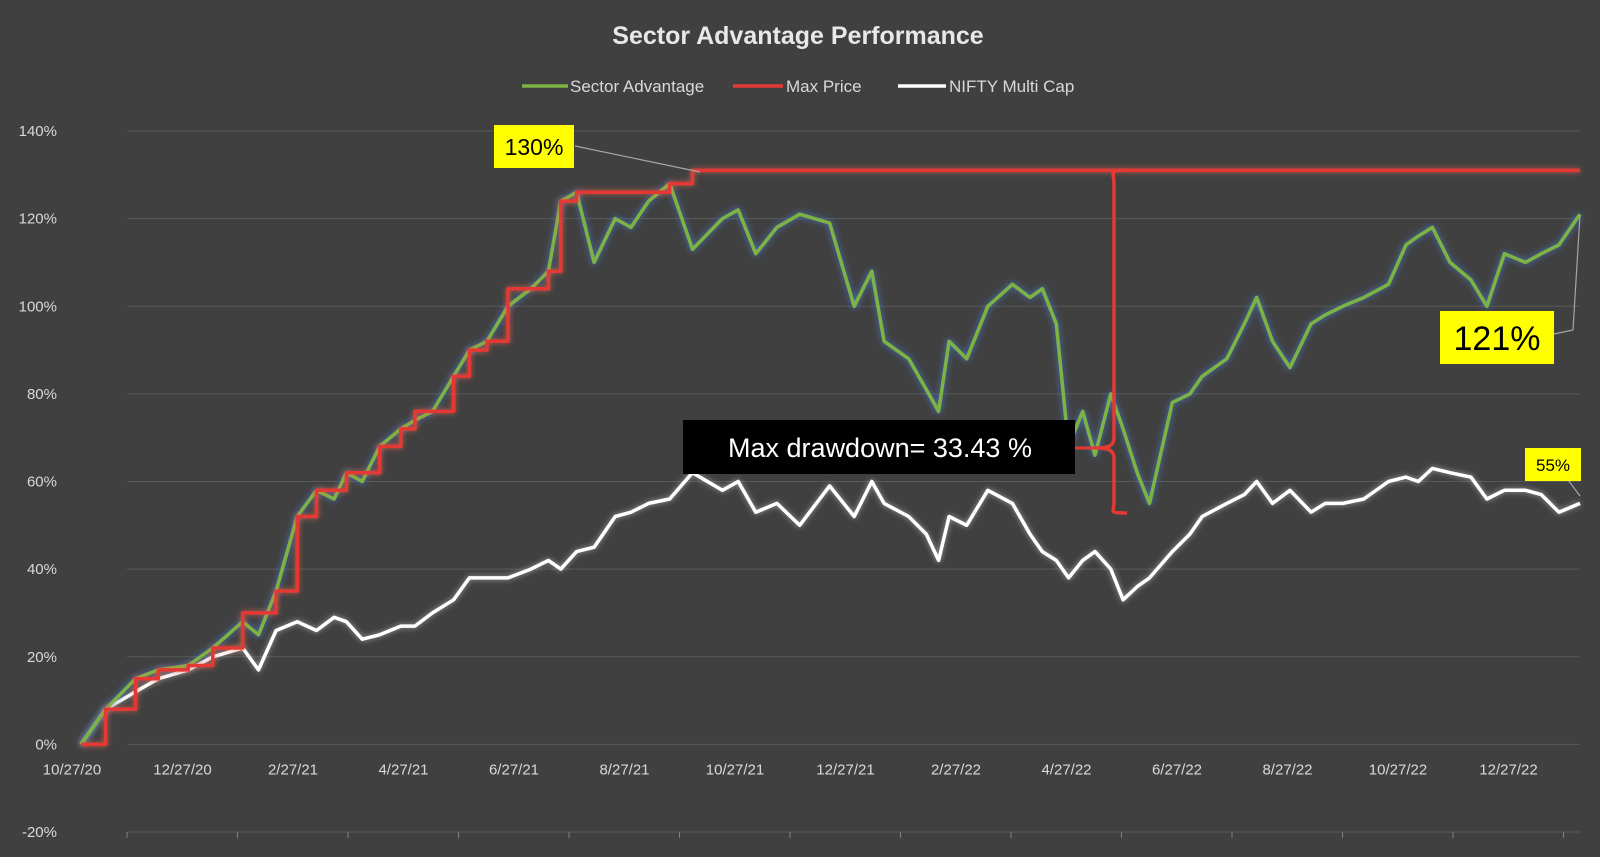  I want to click on y-tick-label: 20%, so click(42, 657).